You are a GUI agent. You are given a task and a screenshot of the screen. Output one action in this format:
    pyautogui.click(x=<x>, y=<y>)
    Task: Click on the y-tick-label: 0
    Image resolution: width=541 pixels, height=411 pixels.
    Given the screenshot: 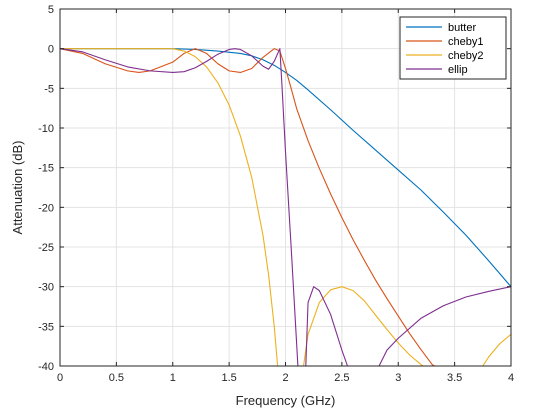 What is the action you would take?
    pyautogui.click(x=51, y=50)
    